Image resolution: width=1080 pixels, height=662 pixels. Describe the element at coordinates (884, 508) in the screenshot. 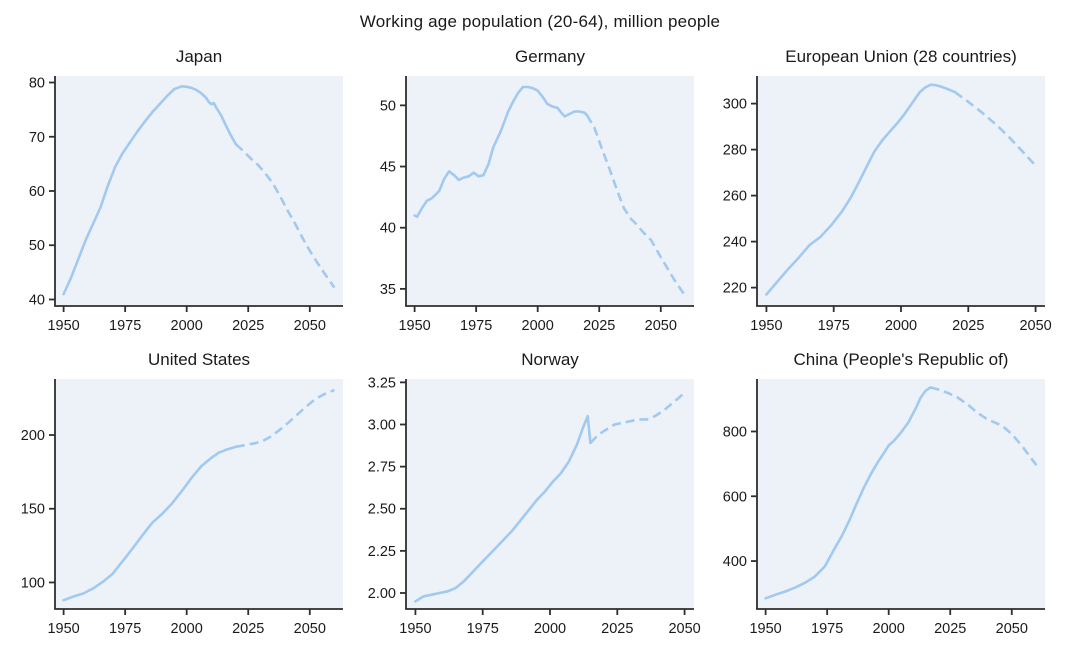

I see `china-line-plot: 400 600 800 1950 1975 2000 2025 2050` at that location.